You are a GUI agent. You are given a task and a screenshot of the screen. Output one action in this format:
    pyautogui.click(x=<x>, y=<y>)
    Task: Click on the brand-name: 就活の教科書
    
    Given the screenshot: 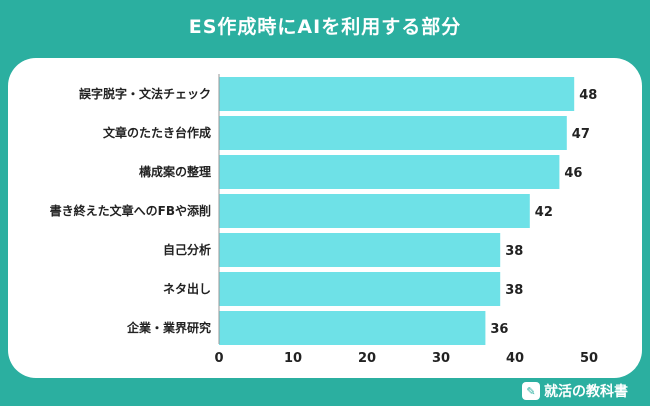 What is the action you would take?
    pyautogui.click(x=586, y=392)
    